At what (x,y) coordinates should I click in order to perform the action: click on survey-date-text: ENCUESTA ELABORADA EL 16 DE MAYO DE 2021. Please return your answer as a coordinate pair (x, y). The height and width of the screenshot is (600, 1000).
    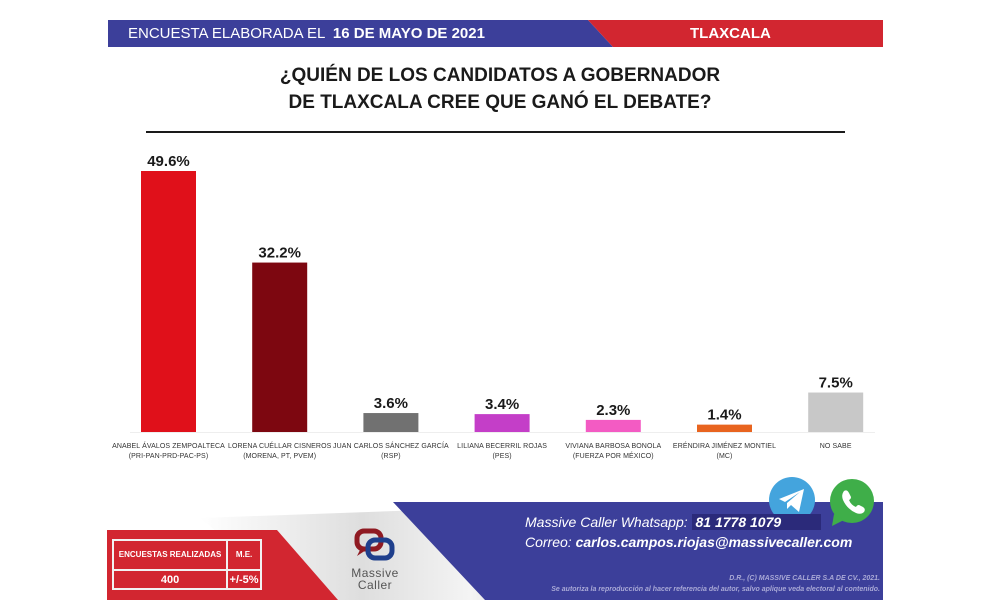
    Looking at the image, I should click on (306, 33).